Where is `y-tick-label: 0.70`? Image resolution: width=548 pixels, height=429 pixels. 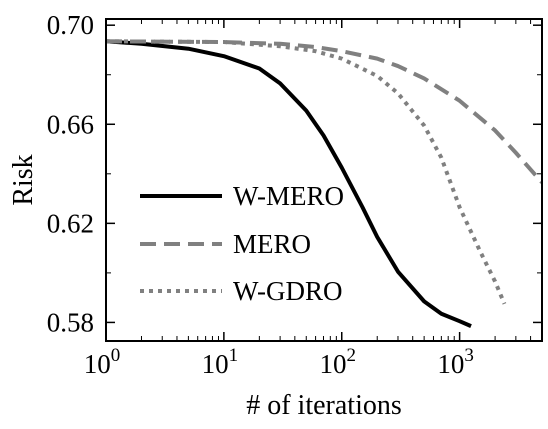
y-tick-label: 0.70 is located at coordinates (70, 25).